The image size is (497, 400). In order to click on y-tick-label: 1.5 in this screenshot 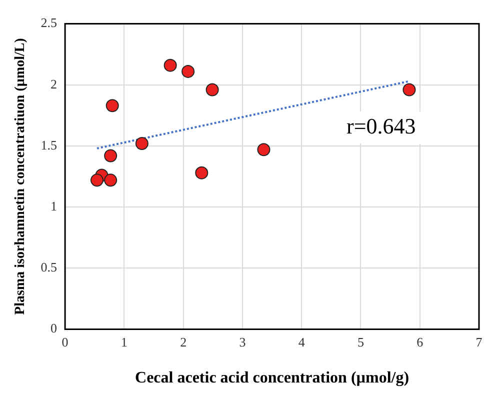, I will do `click(49, 144)`.